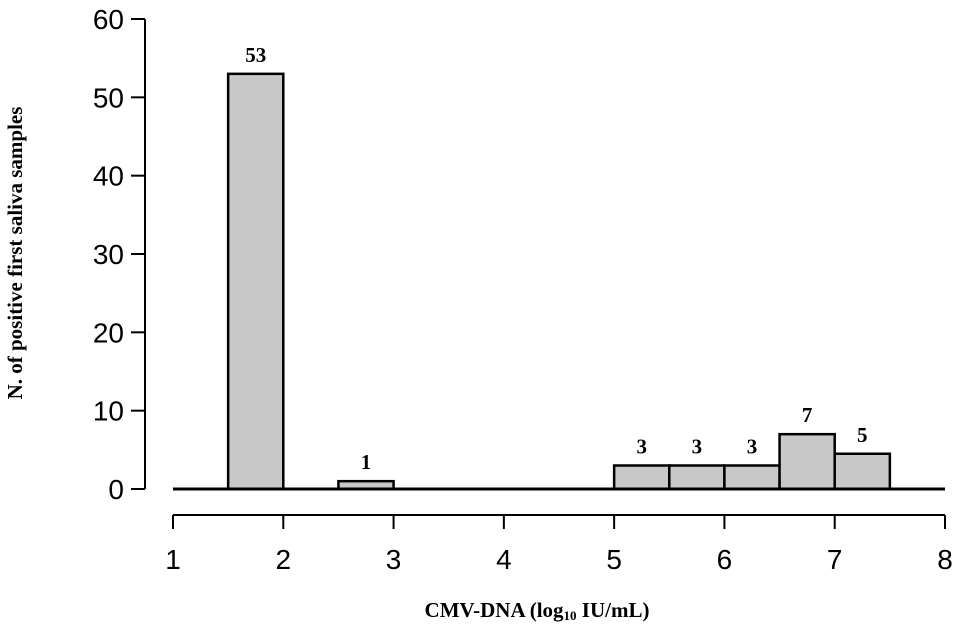 The height and width of the screenshot is (634, 957). Describe the element at coordinates (283, 559) in the screenshot. I see `x-tick-label: 2` at that location.